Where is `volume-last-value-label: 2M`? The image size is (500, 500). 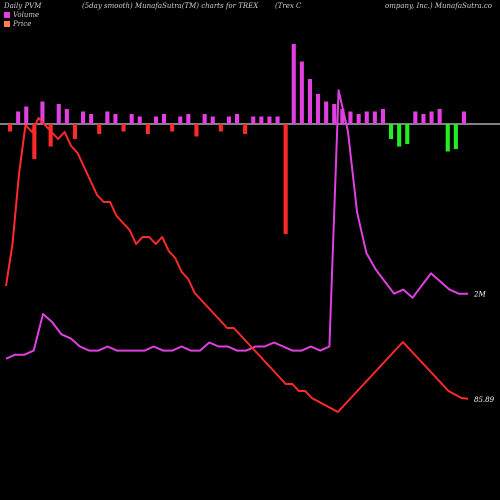 volume-last-value-label: 2M is located at coordinates (479, 295).